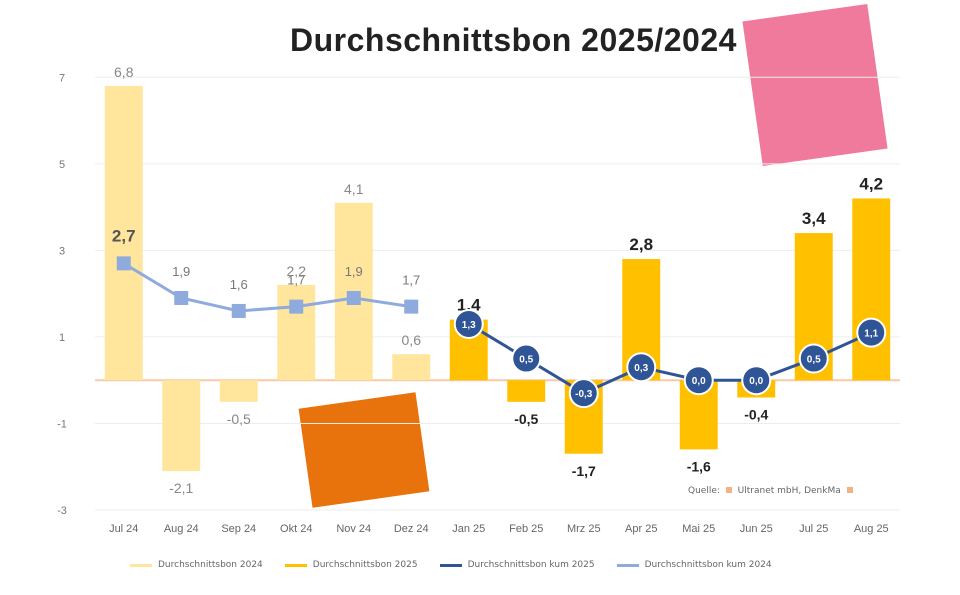  I want to click on x-tick-label: Apr 25, so click(641, 529).